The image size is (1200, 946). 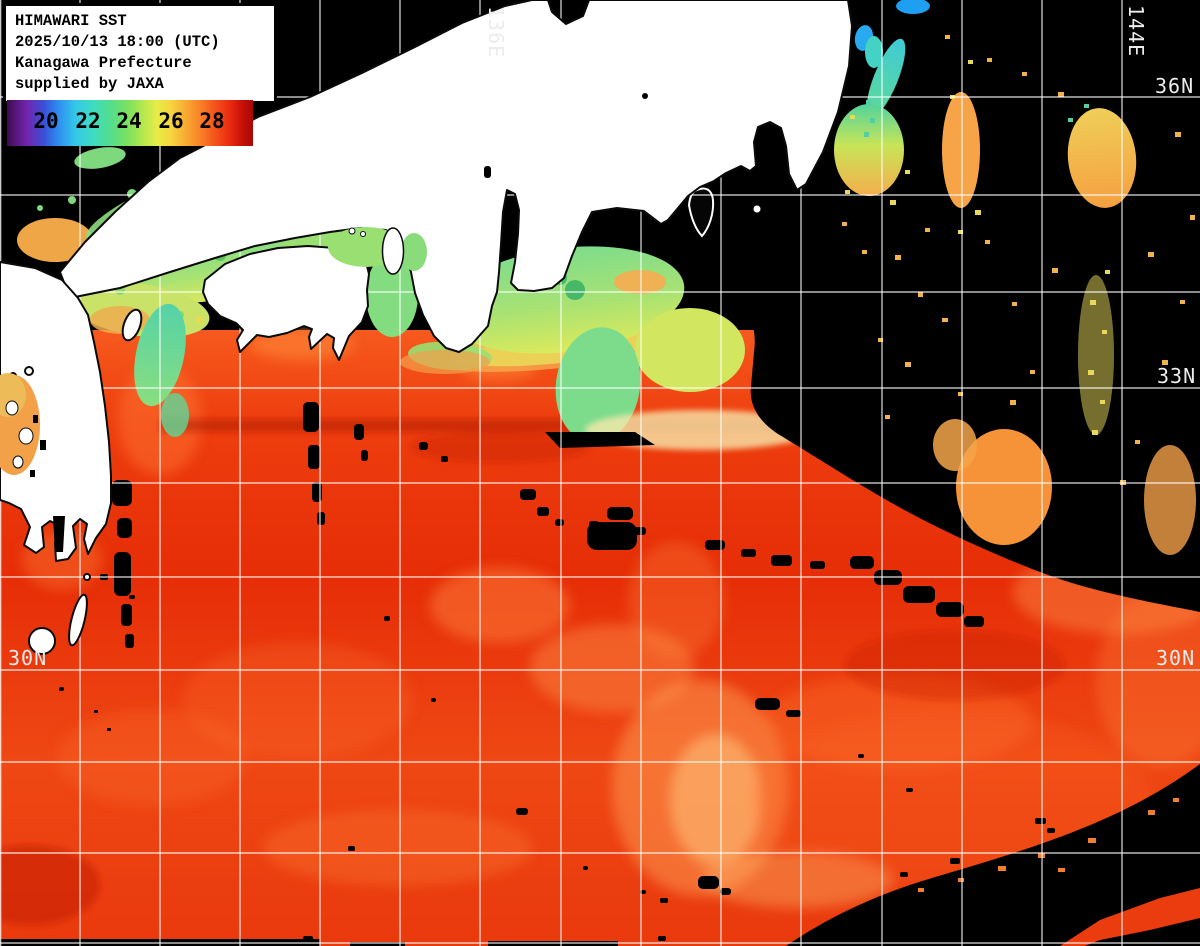 What do you see at coordinates (46, 121) in the screenshot?
I see `colorbar-tick: 20` at bounding box center [46, 121].